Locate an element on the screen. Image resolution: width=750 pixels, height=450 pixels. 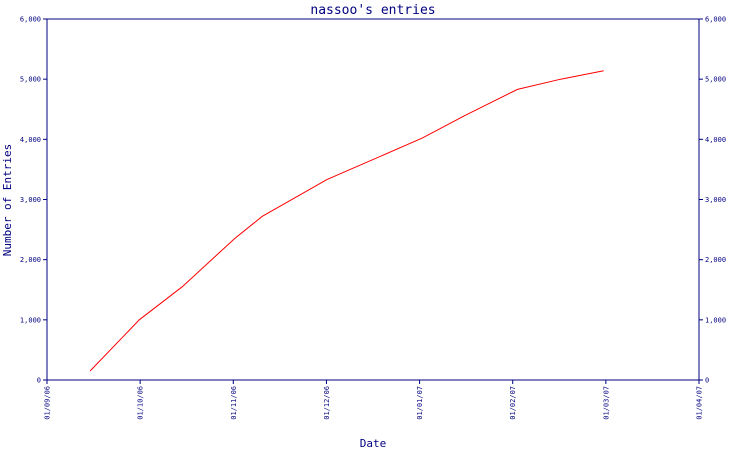
x-tick-label: 01/02/07 is located at coordinates (513, 403).